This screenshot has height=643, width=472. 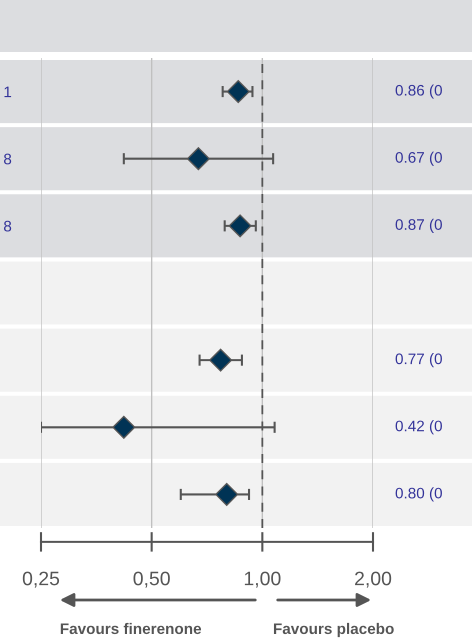 What do you see at coordinates (334, 630) in the screenshot?
I see `text: Favours placebo` at bounding box center [334, 630].